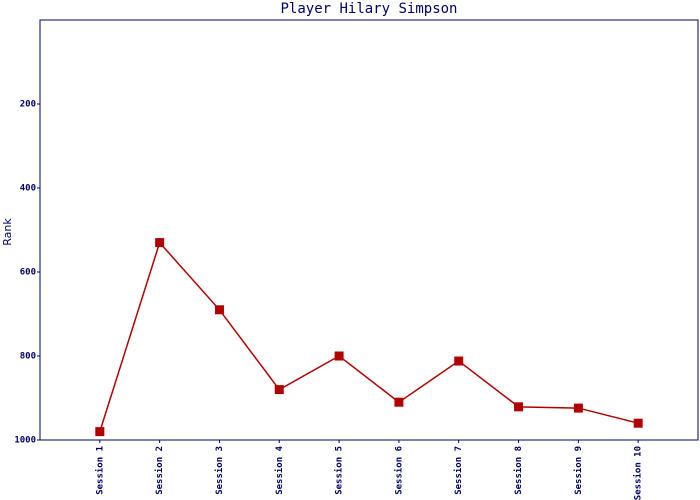 The width and height of the screenshot is (700, 500). Describe the element at coordinates (28, 105) in the screenshot. I see `y-tick-label: 200` at that location.